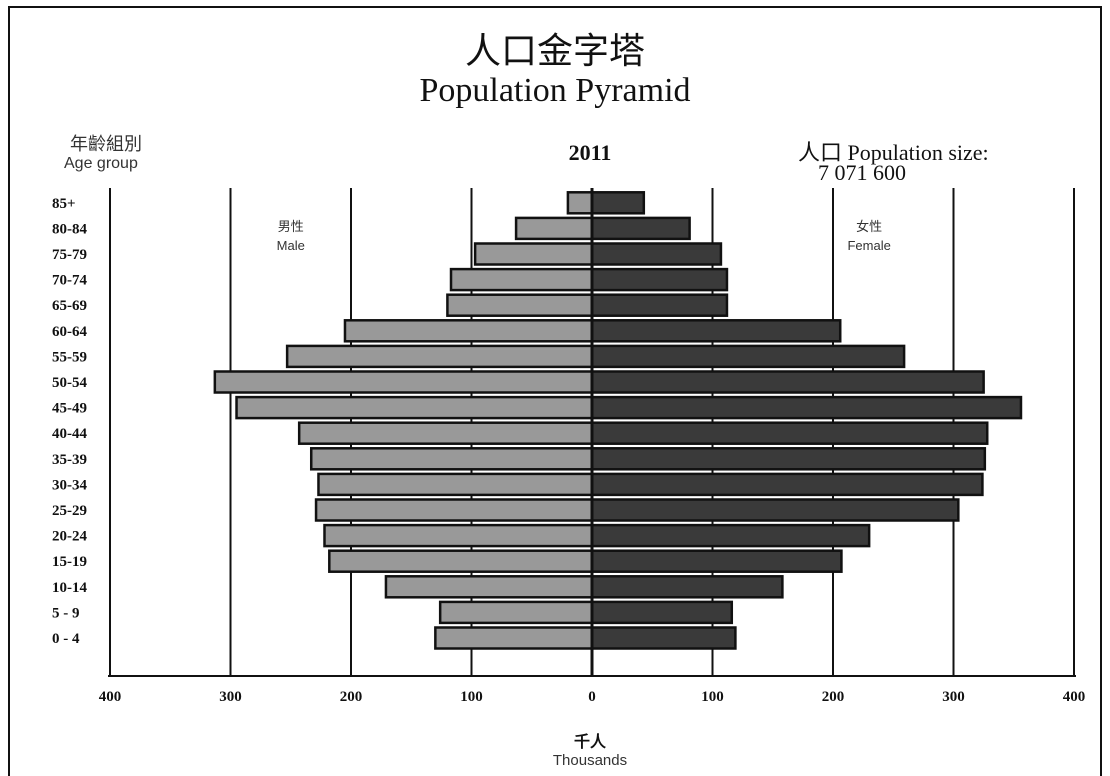 This screenshot has width=1110, height=776. Describe the element at coordinates (69, 255) in the screenshot. I see `age-group-tick-label: 75-79` at that location.